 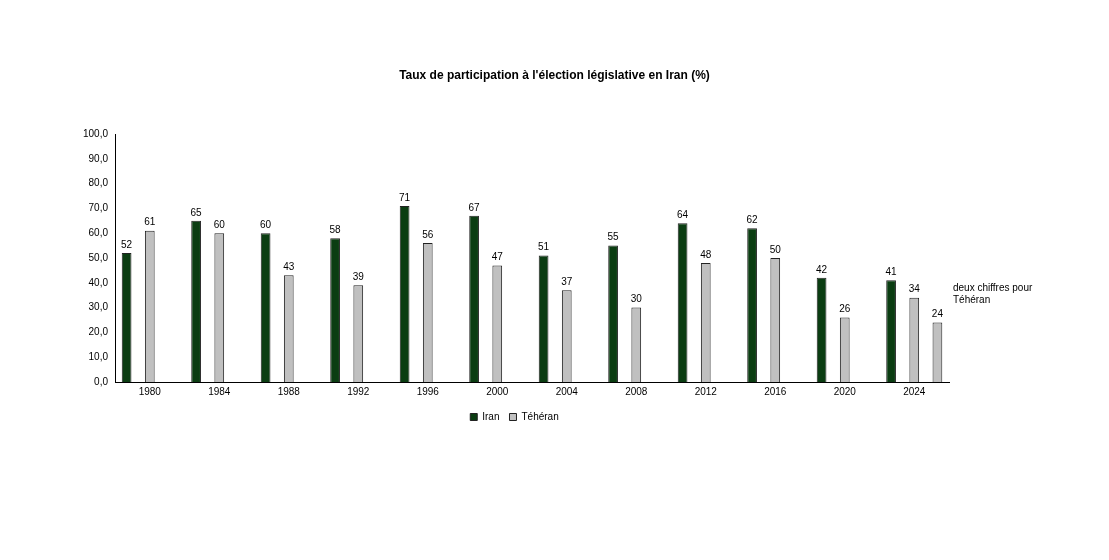 What do you see at coordinates (98, 183) in the screenshot?
I see `y-tick-label: 80,0` at bounding box center [98, 183].